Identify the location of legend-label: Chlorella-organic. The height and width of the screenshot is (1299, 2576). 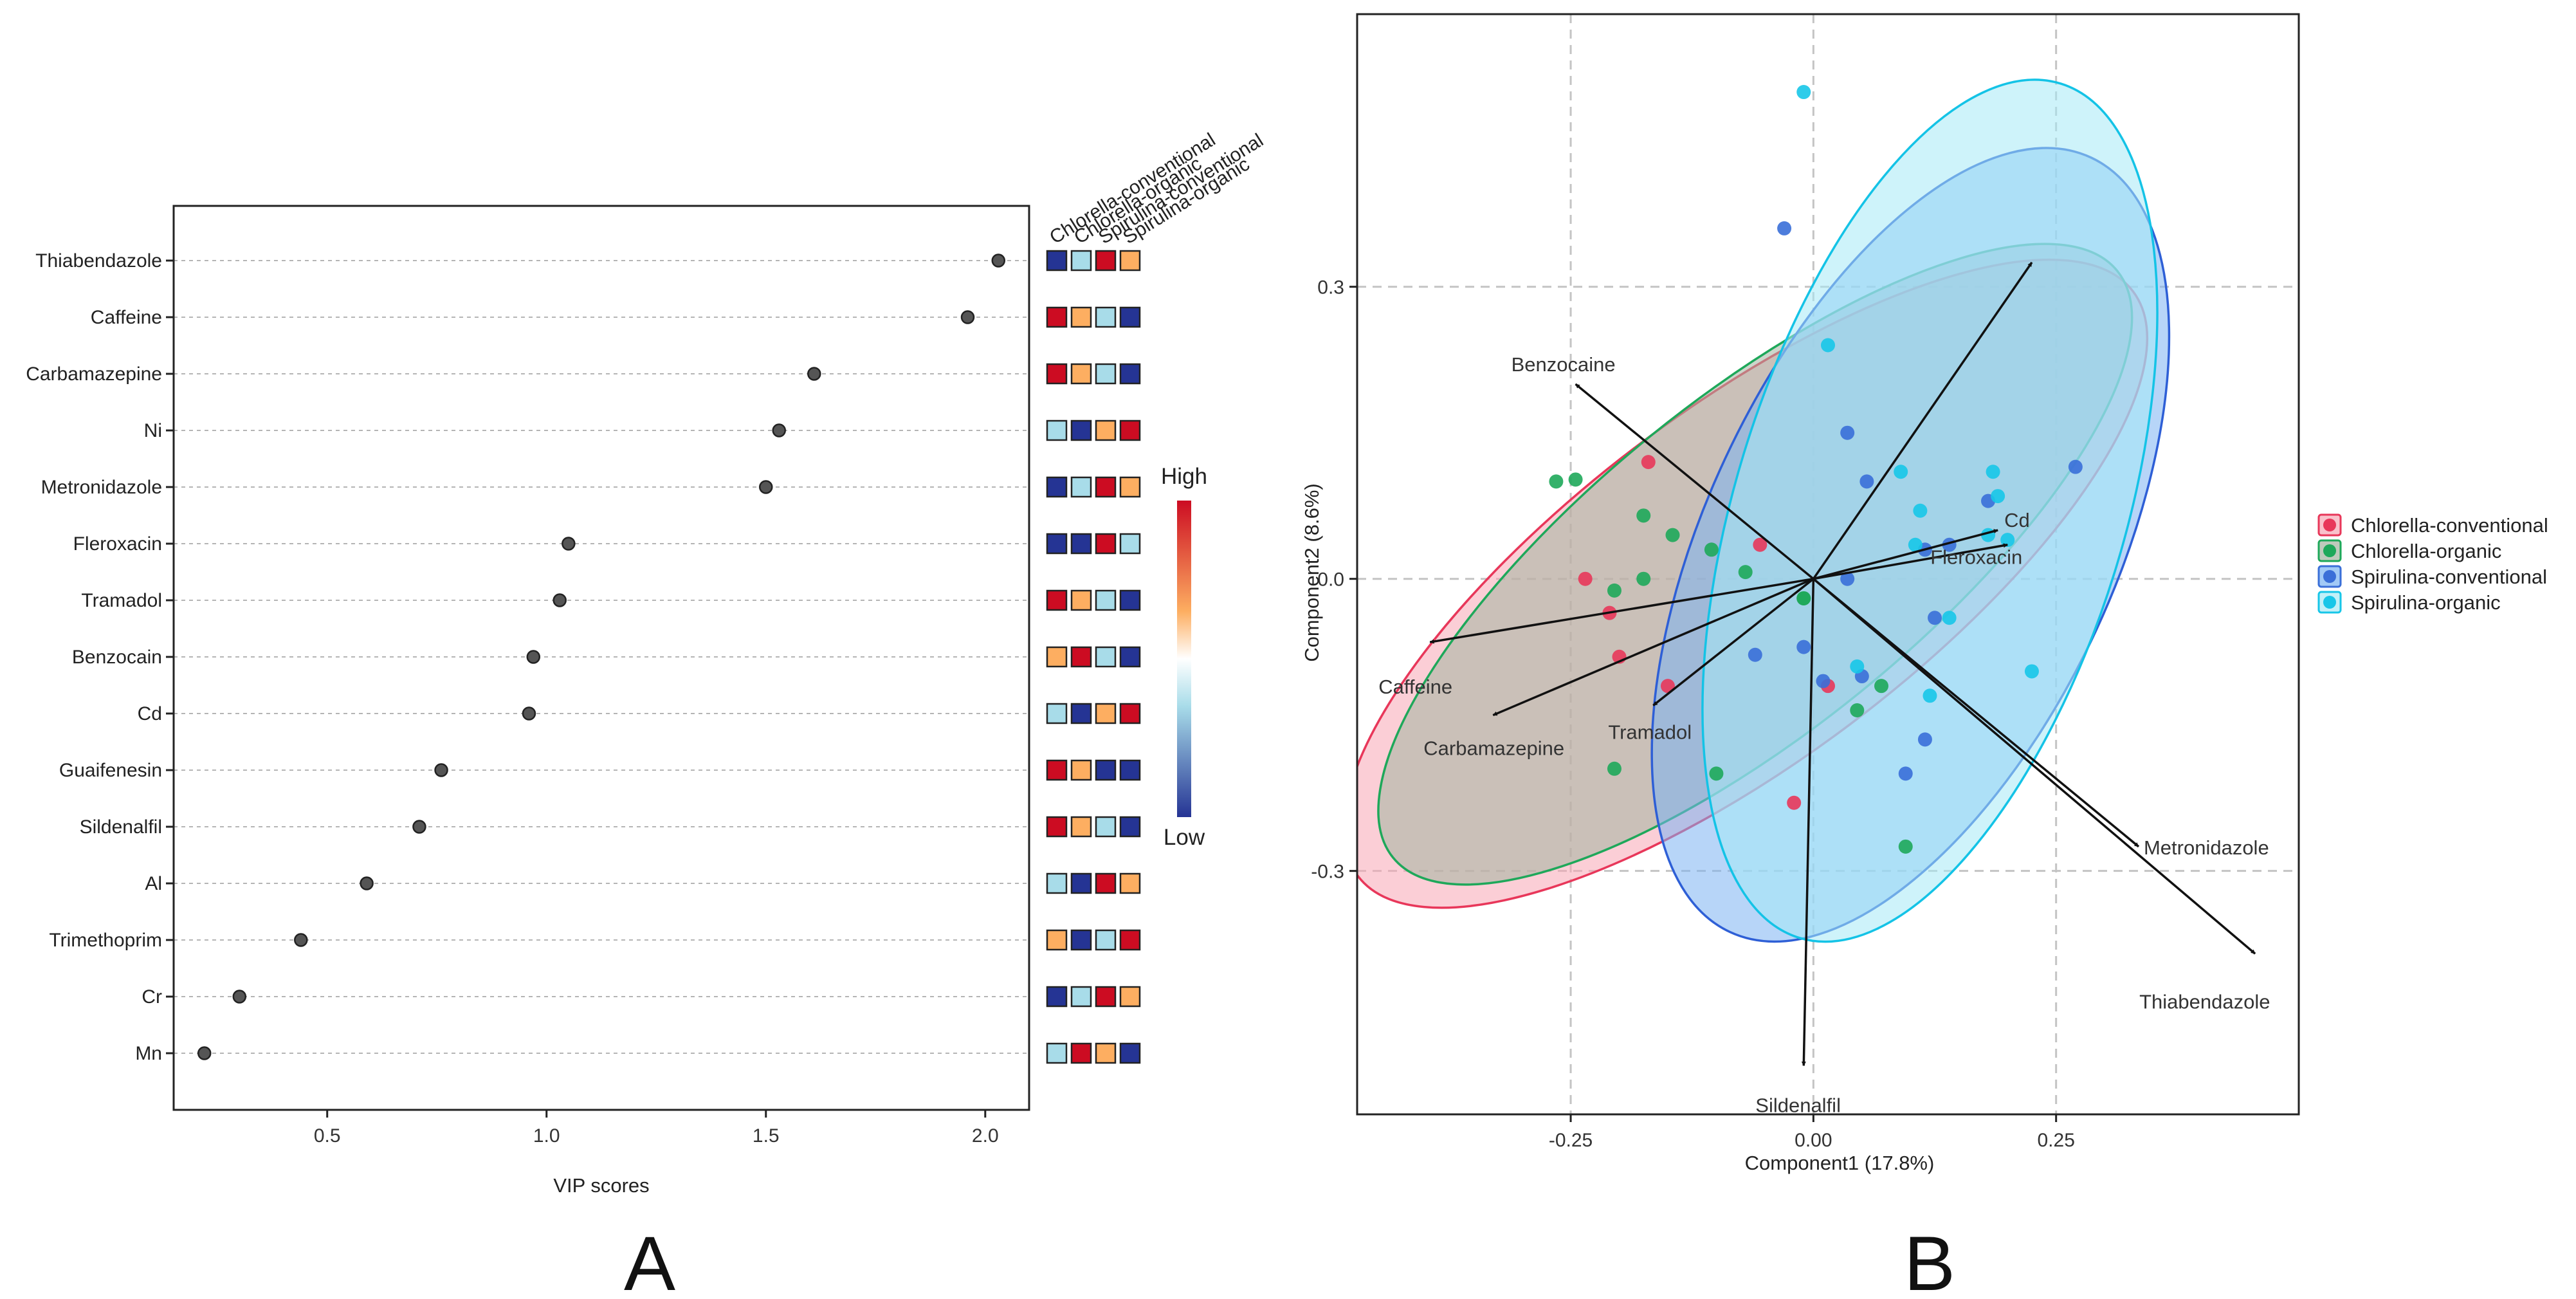
(2426, 551).